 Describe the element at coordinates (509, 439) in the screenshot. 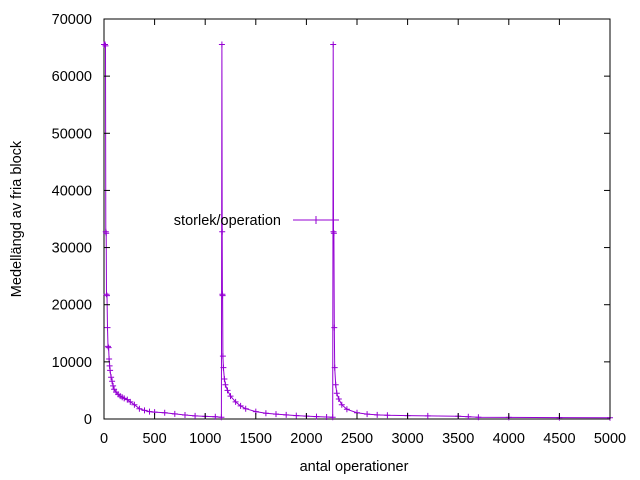

I see `x-tick-label: 4000` at that location.